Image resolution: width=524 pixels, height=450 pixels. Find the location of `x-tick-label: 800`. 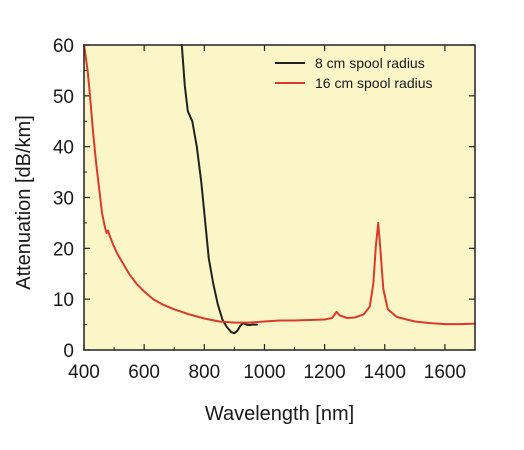

x-tick-label: 800 is located at coordinates (204, 372).